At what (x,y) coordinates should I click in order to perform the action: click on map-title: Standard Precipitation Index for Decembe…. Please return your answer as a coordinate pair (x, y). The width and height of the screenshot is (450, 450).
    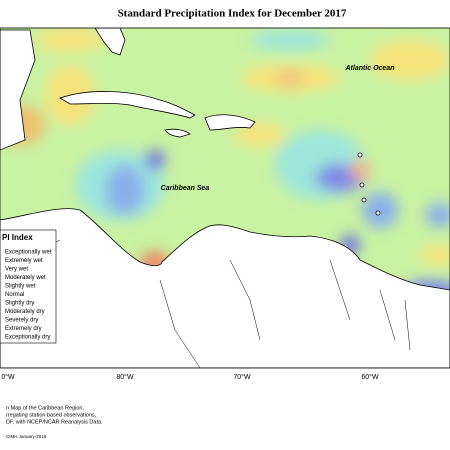
    Looking at the image, I should click on (232, 14).